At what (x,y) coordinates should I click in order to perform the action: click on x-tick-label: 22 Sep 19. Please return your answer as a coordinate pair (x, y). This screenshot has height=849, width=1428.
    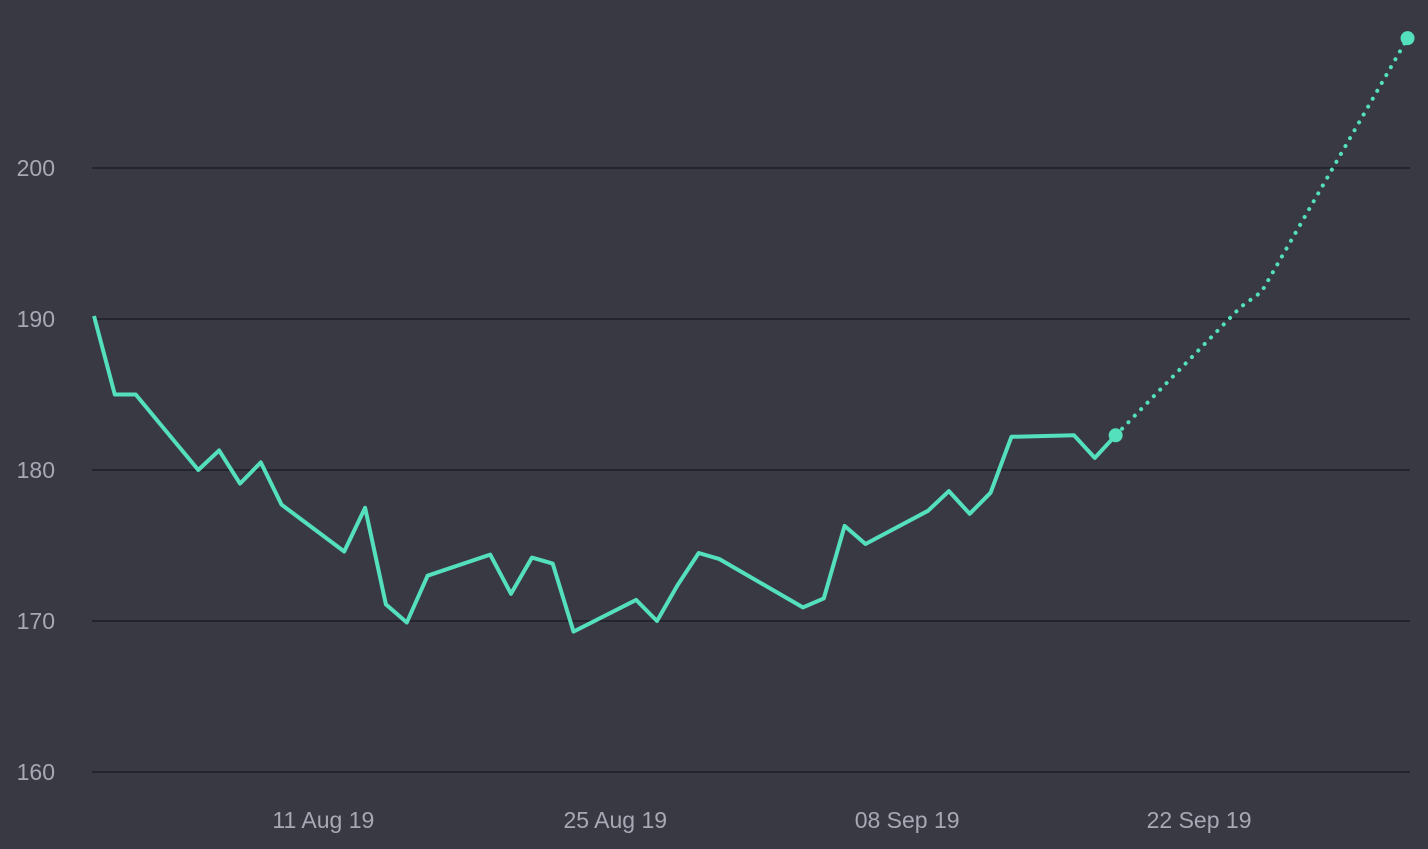
    Looking at the image, I should click on (1199, 820).